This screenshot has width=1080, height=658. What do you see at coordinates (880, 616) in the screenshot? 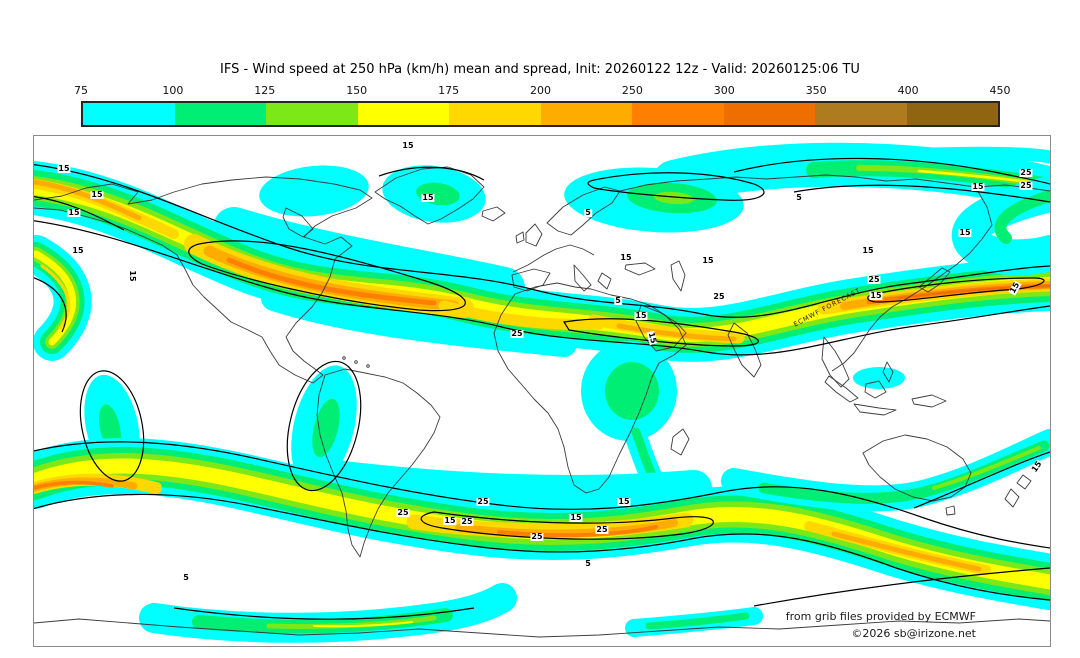
I see `attribution-source: from grib files provided by ECMWF` at bounding box center [880, 616].